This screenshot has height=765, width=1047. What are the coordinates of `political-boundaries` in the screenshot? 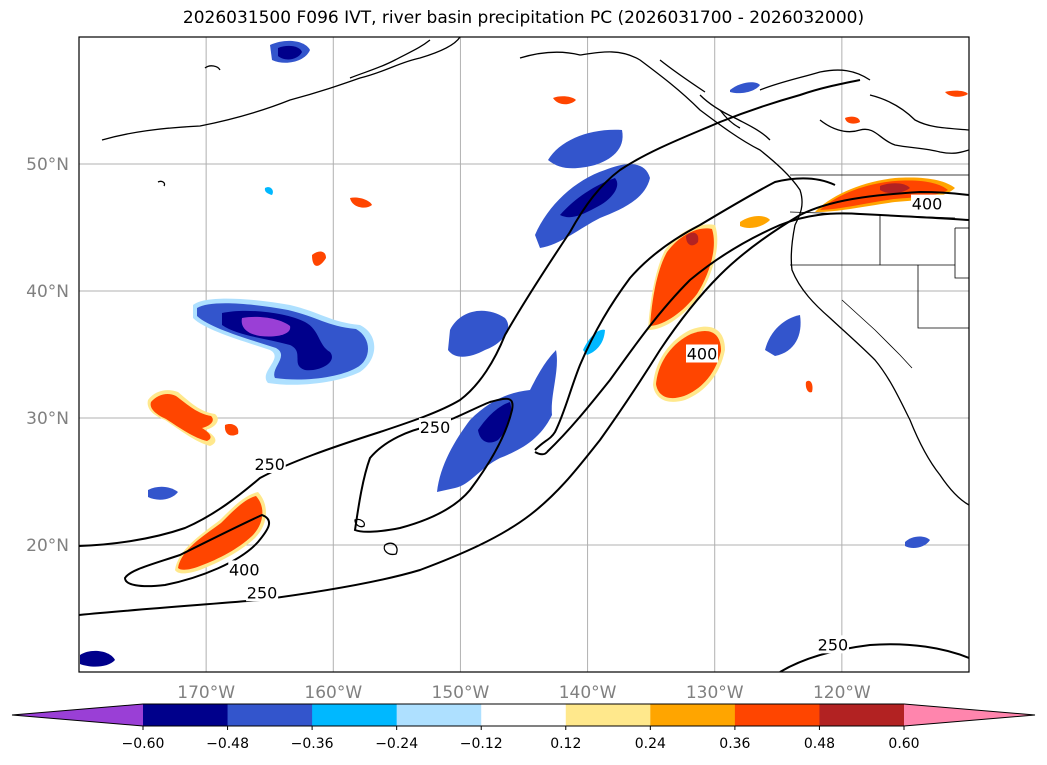 It's located at (879, 271).